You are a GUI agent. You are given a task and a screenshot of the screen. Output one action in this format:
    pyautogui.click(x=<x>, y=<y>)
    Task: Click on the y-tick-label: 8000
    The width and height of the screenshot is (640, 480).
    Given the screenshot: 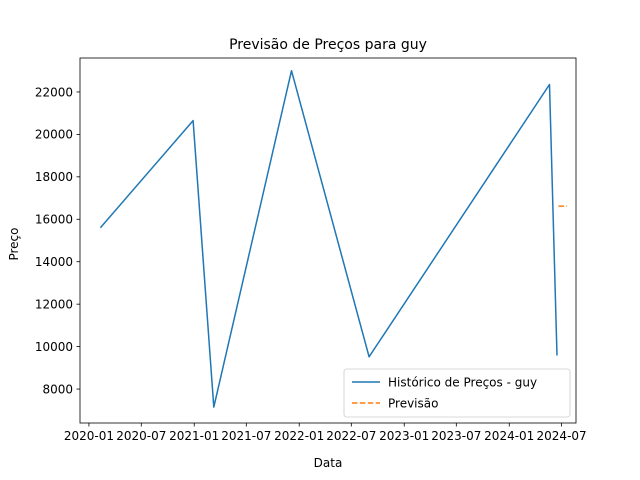 What is the action you would take?
    pyautogui.click(x=57, y=389)
    